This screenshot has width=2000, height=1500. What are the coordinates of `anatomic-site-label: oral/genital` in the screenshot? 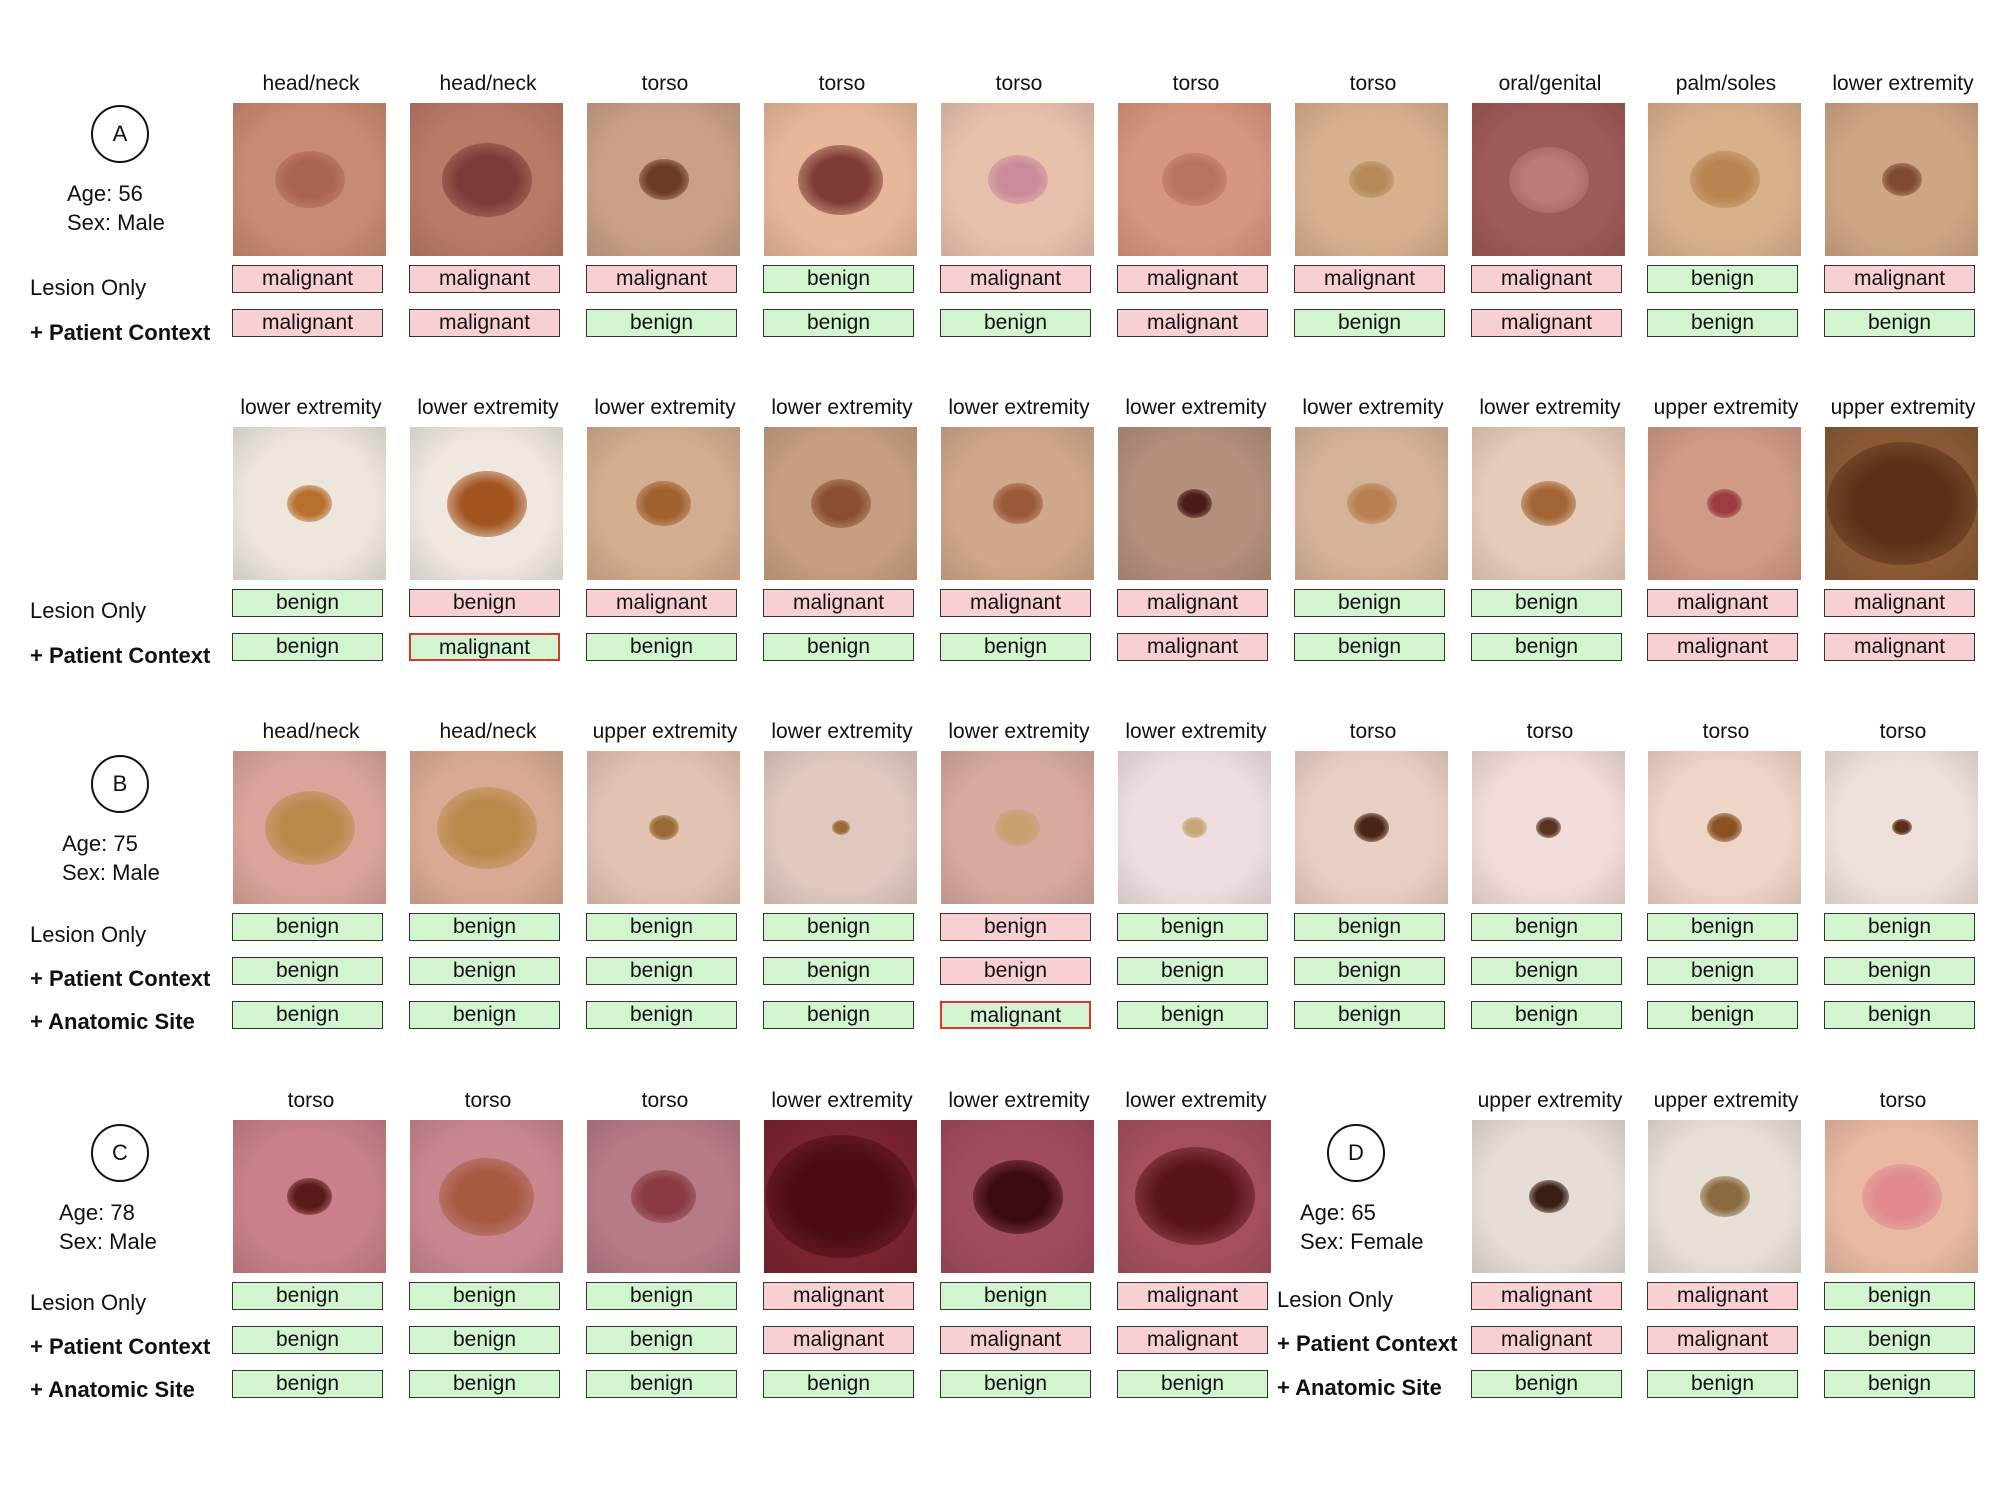 It's located at (1550, 83).